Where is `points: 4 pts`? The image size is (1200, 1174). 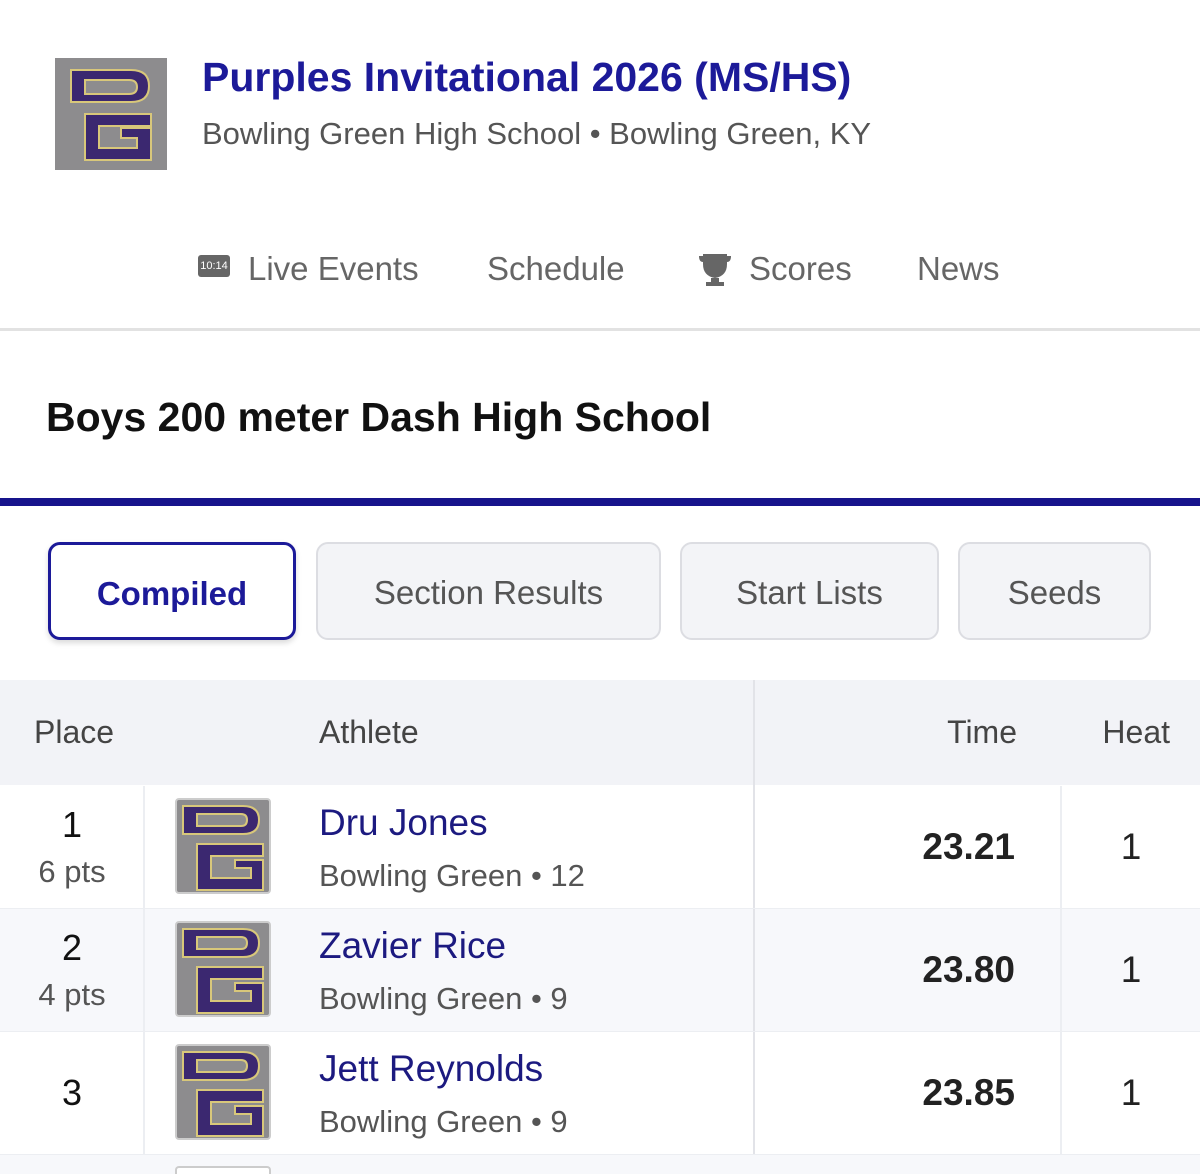 points: 4 pts is located at coordinates (72, 994).